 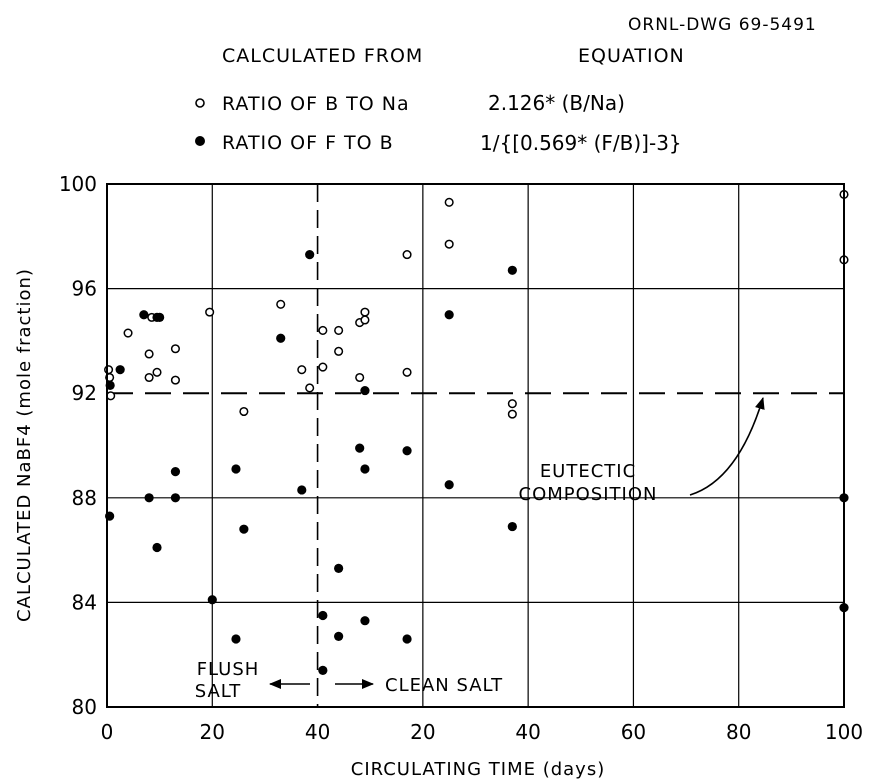 What do you see at coordinates (218, 691) in the screenshot?
I see `flush-salt-label-line2: SALT` at bounding box center [218, 691].